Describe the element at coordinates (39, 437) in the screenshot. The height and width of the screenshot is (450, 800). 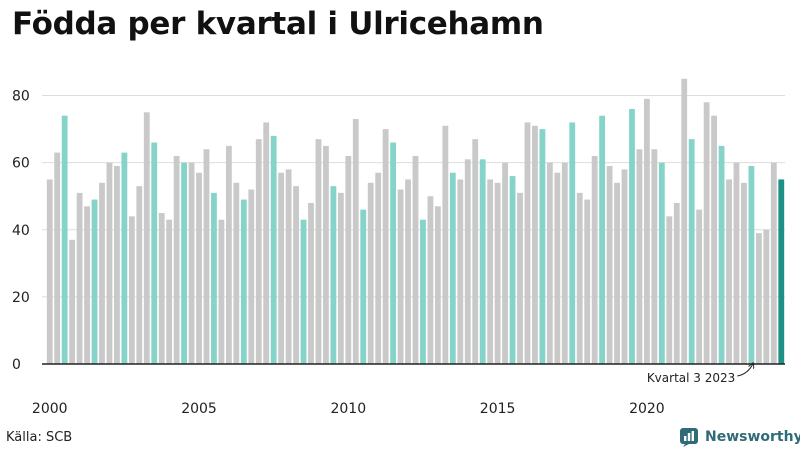
I see `source-note: Källa: SCB` at that location.